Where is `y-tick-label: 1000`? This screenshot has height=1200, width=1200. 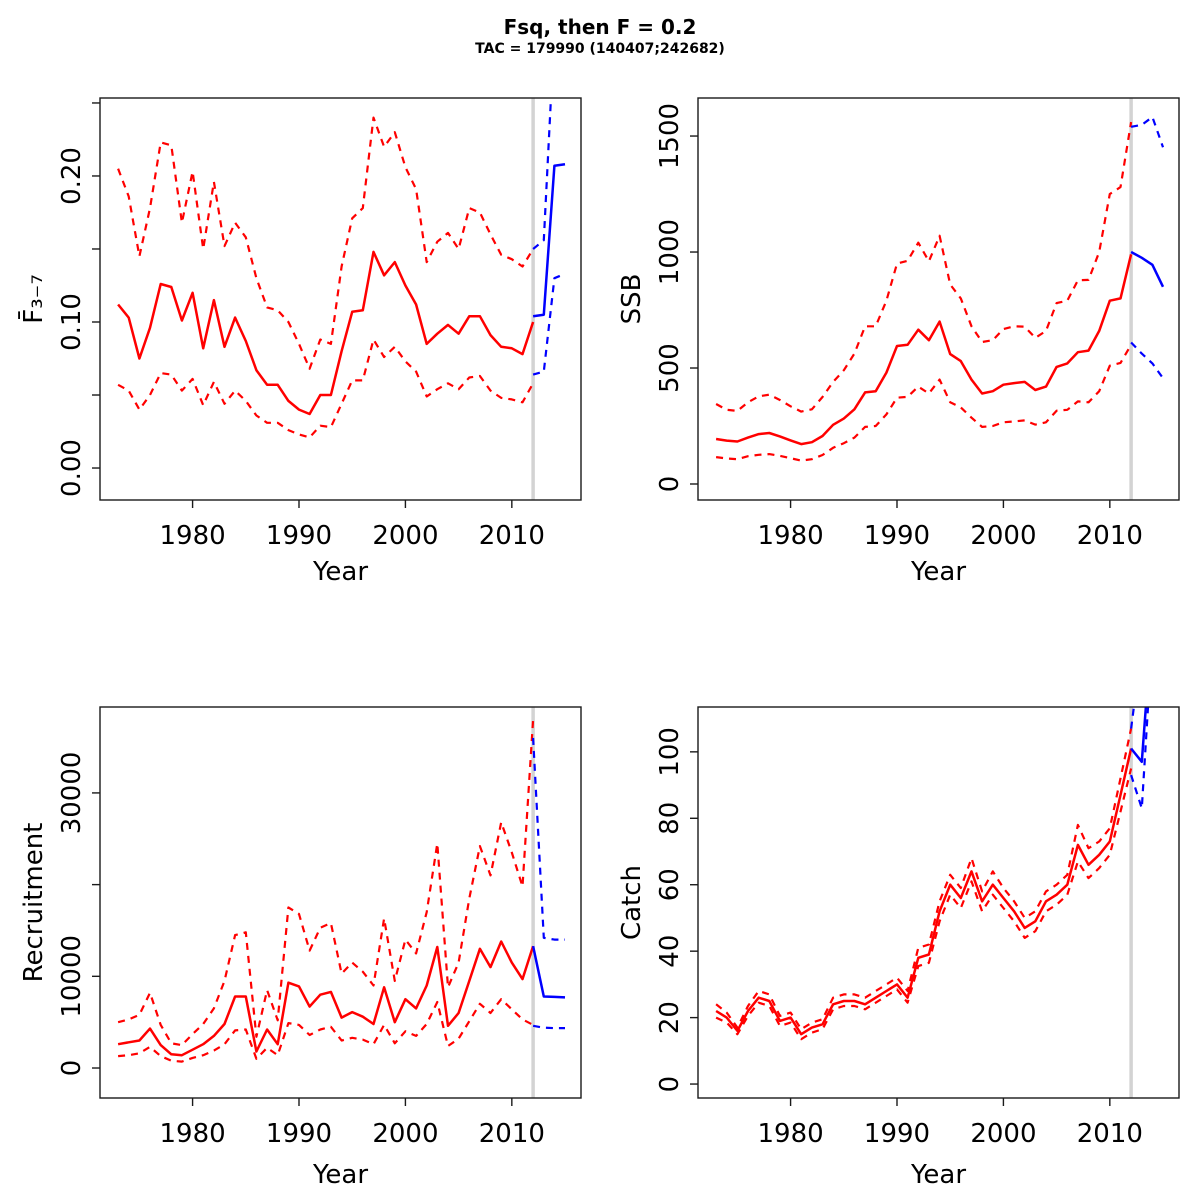 y-tick-label: 1000 is located at coordinates (670, 252).